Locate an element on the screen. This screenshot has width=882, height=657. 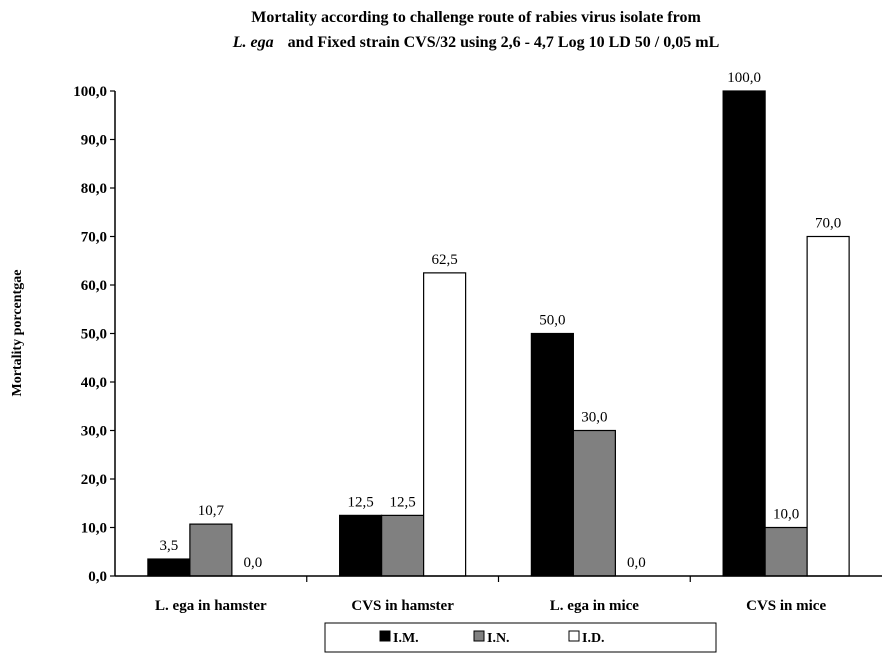
legend: I.M. I.N. I.D. is located at coordinates (520, 637).